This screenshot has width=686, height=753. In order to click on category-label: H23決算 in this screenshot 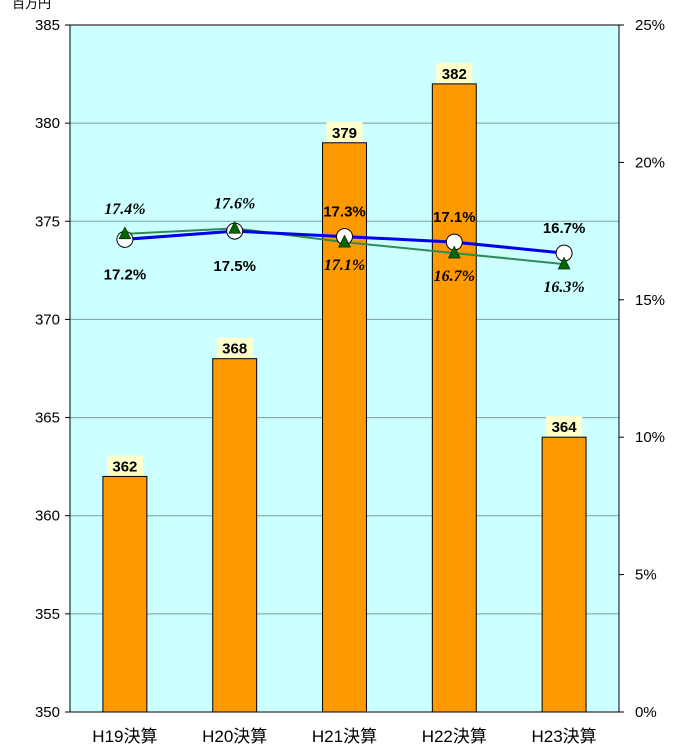, I will do `click(564, 736)`.